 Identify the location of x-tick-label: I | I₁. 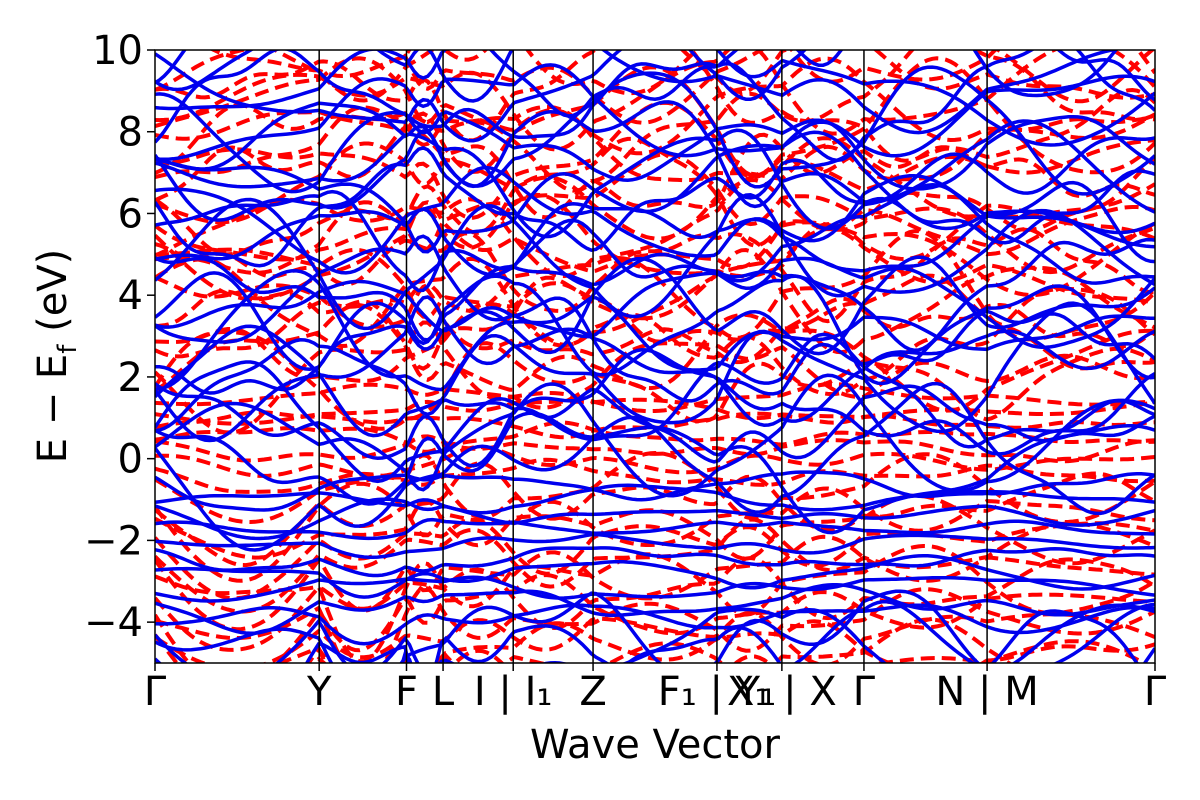
(513, 692).